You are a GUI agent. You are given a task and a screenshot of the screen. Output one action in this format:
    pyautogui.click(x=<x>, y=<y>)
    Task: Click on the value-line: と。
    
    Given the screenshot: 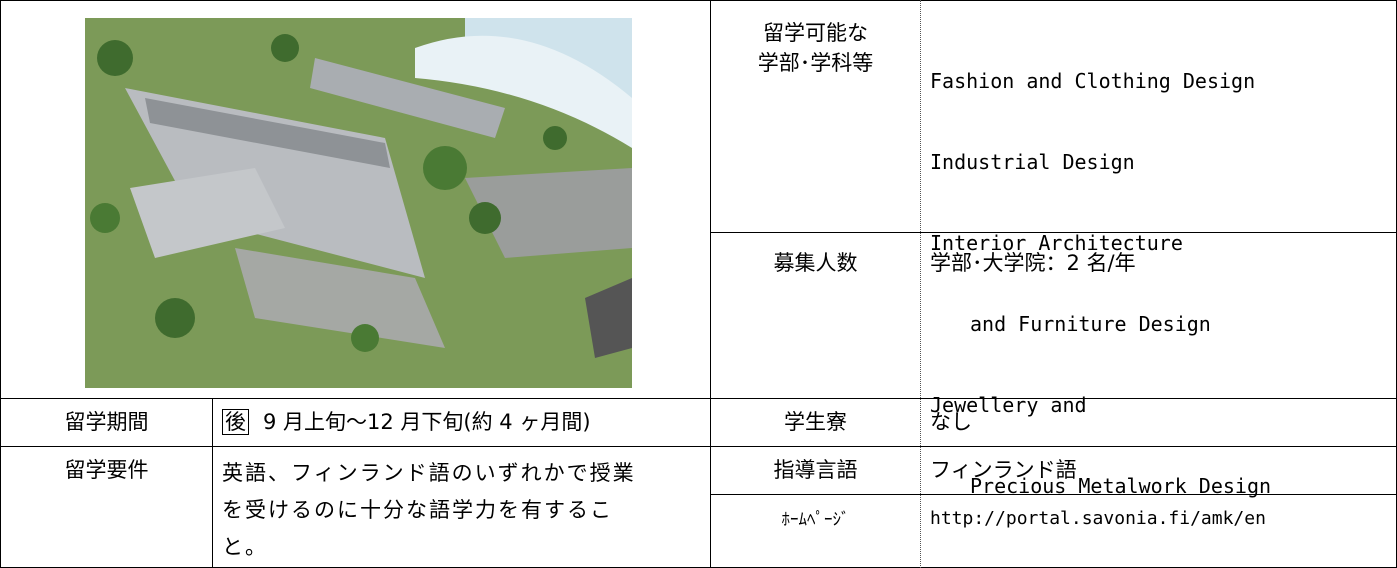 What is the action you would take?
    pyautogui.click(x=245, y=547)
    